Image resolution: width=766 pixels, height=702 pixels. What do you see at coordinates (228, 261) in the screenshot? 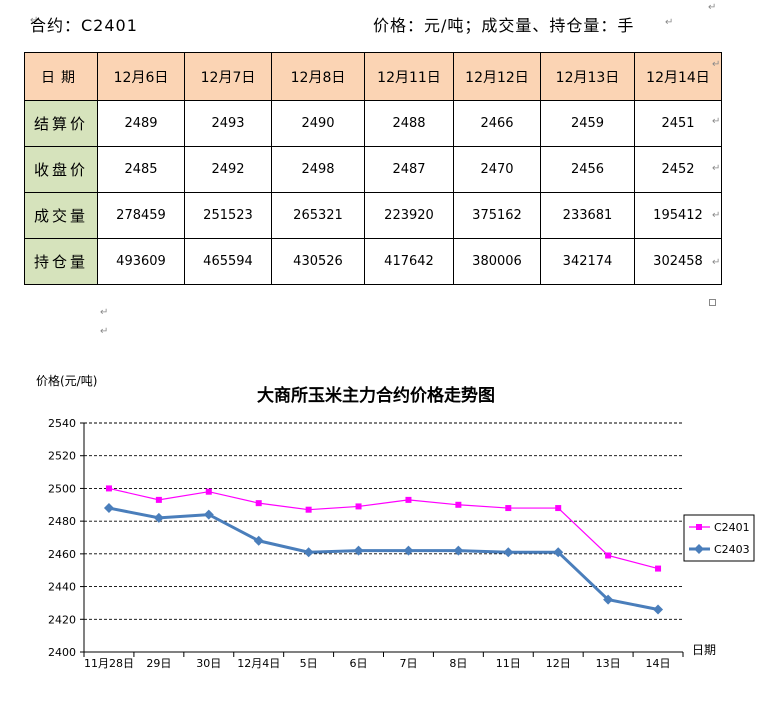
I see `table-cell: 465594` at bounding box center [228, 261].